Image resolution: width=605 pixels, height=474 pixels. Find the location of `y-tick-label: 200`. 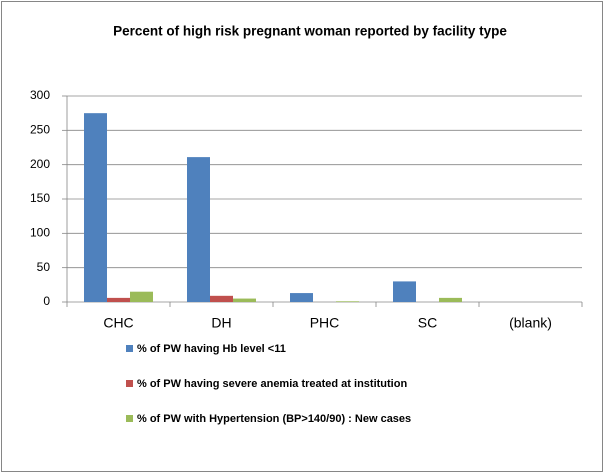

y-tick-label: 200 is located at coordinates (40, 164).